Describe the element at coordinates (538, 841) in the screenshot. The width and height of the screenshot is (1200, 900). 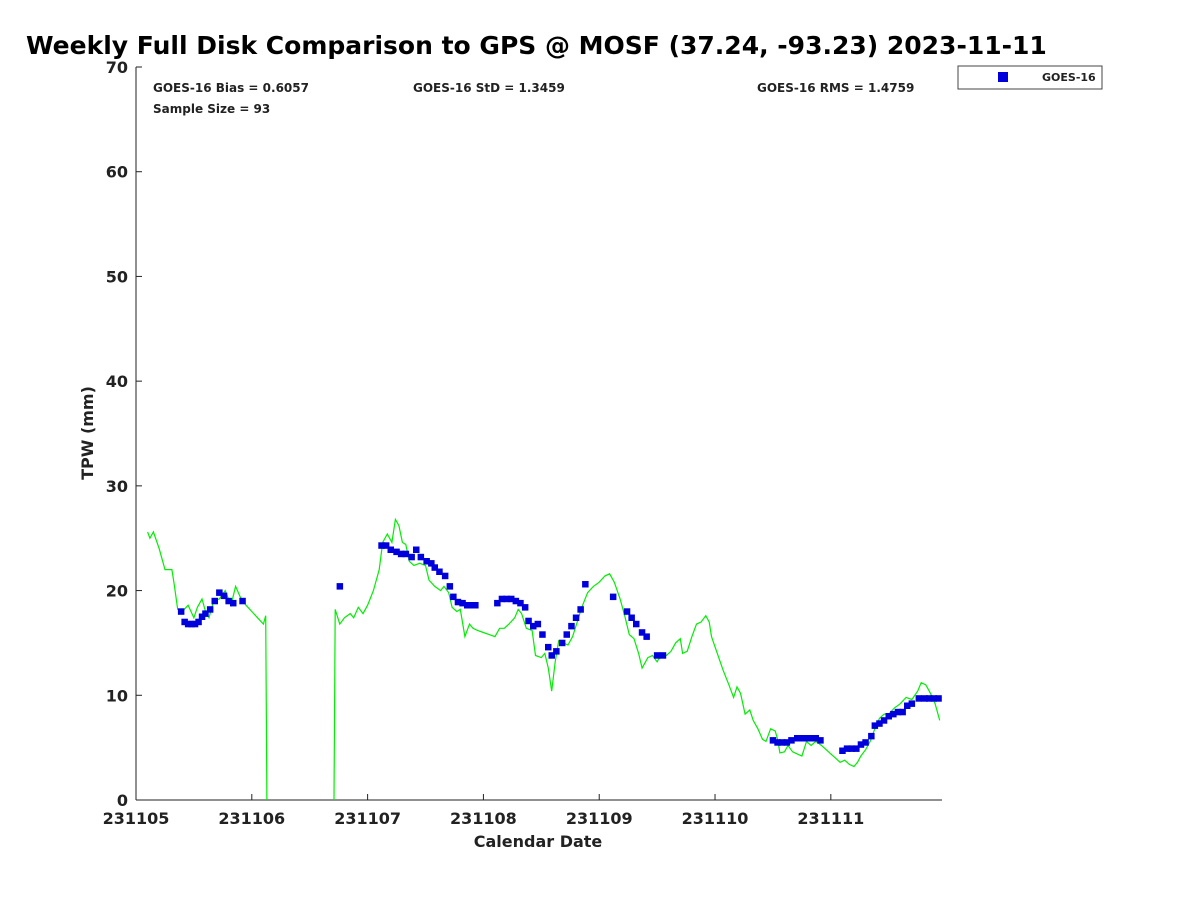
I see `x-axis-label: Calendar Date` at that location.